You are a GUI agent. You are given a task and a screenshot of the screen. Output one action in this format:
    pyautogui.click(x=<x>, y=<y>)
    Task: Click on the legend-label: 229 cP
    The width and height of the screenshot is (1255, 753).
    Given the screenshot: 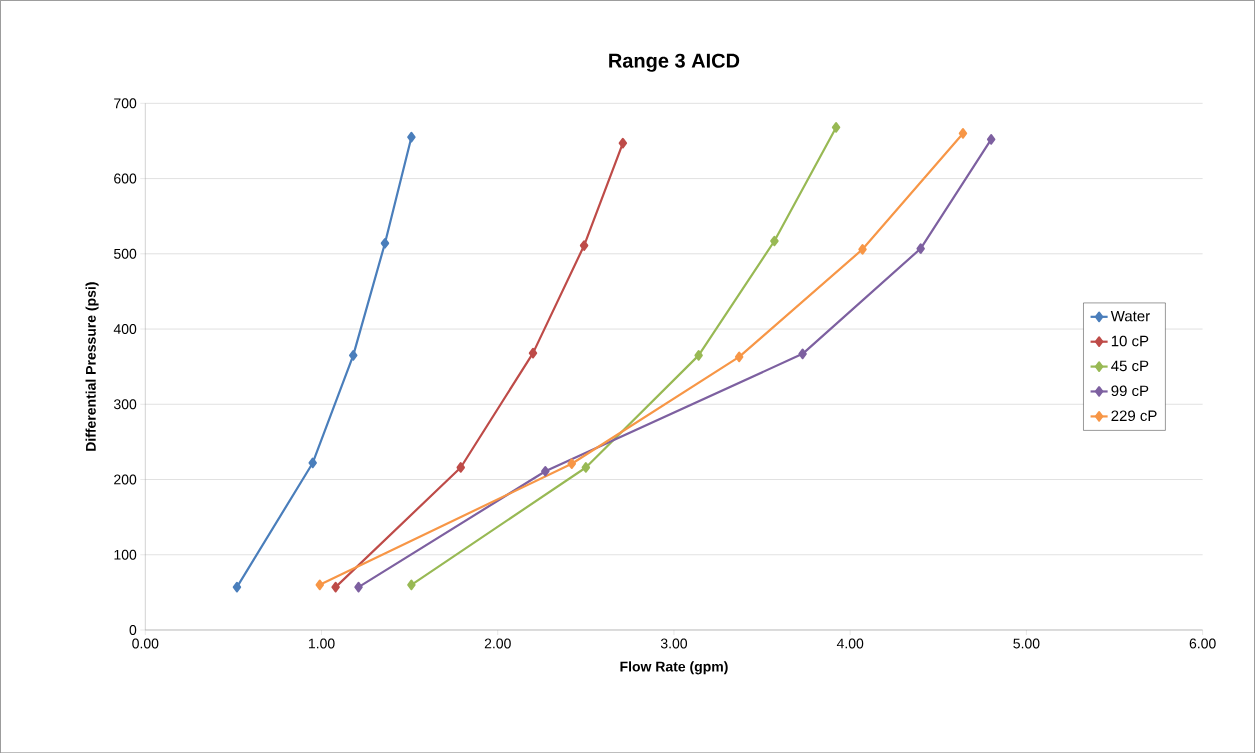 What is the action you would take?
    pyautogui.click(x=1134, y=415)
    